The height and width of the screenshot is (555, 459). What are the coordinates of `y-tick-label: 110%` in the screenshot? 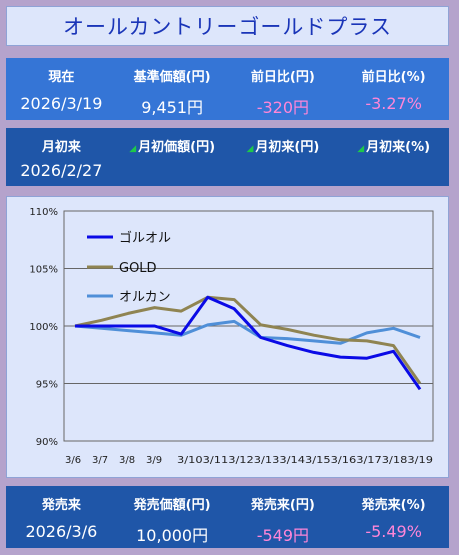 It's located at (43, 212).